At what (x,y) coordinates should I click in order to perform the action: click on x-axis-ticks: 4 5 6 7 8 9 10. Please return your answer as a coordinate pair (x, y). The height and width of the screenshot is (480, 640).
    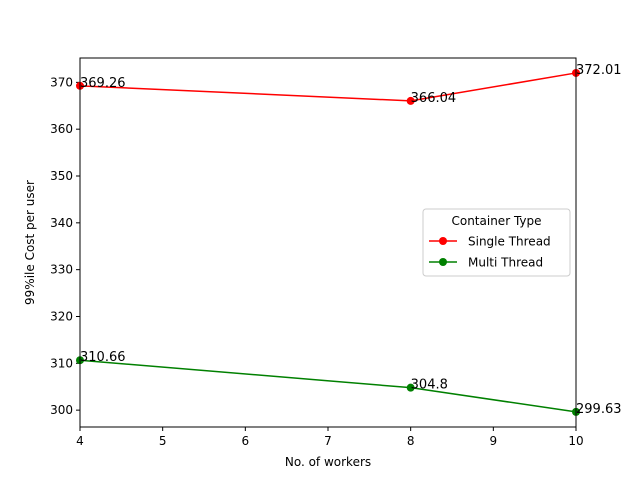
    Looking at the image, I should click on (330, 437).